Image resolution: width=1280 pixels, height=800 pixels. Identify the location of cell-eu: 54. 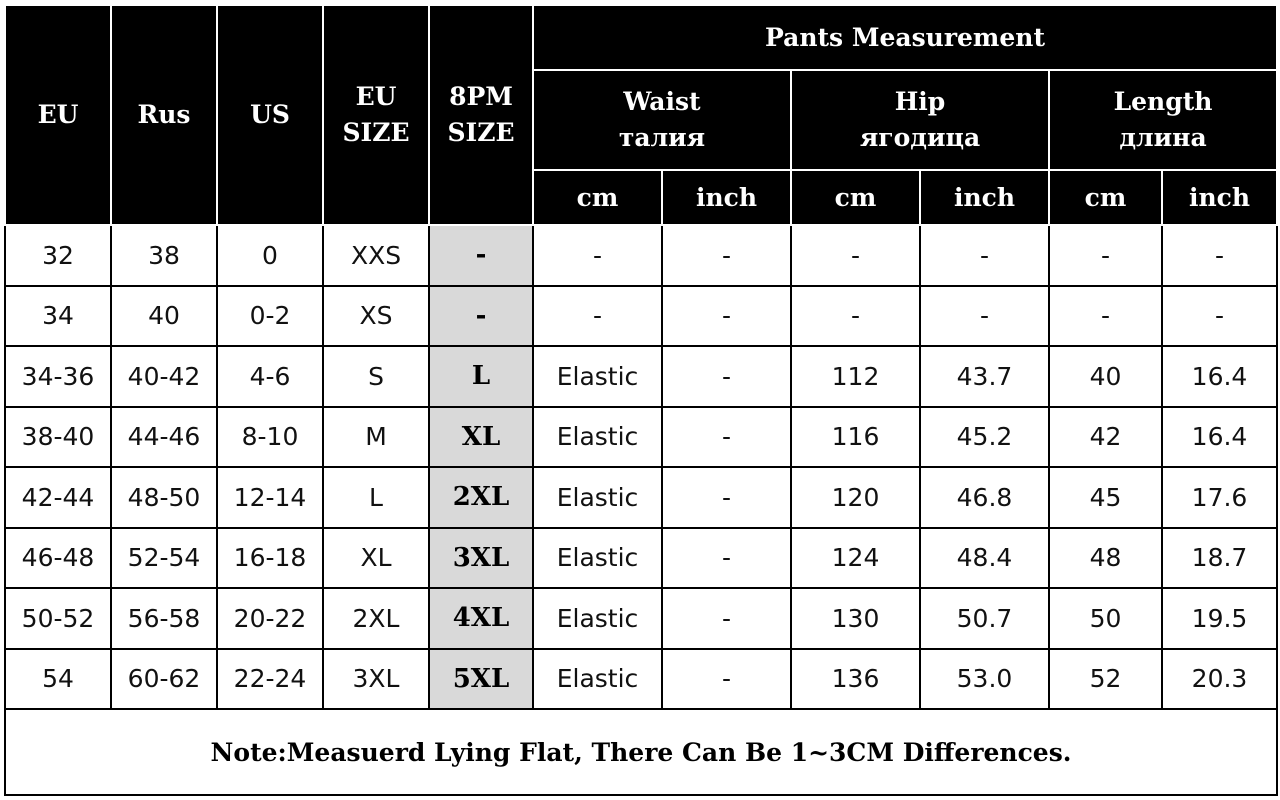
(58, 678).